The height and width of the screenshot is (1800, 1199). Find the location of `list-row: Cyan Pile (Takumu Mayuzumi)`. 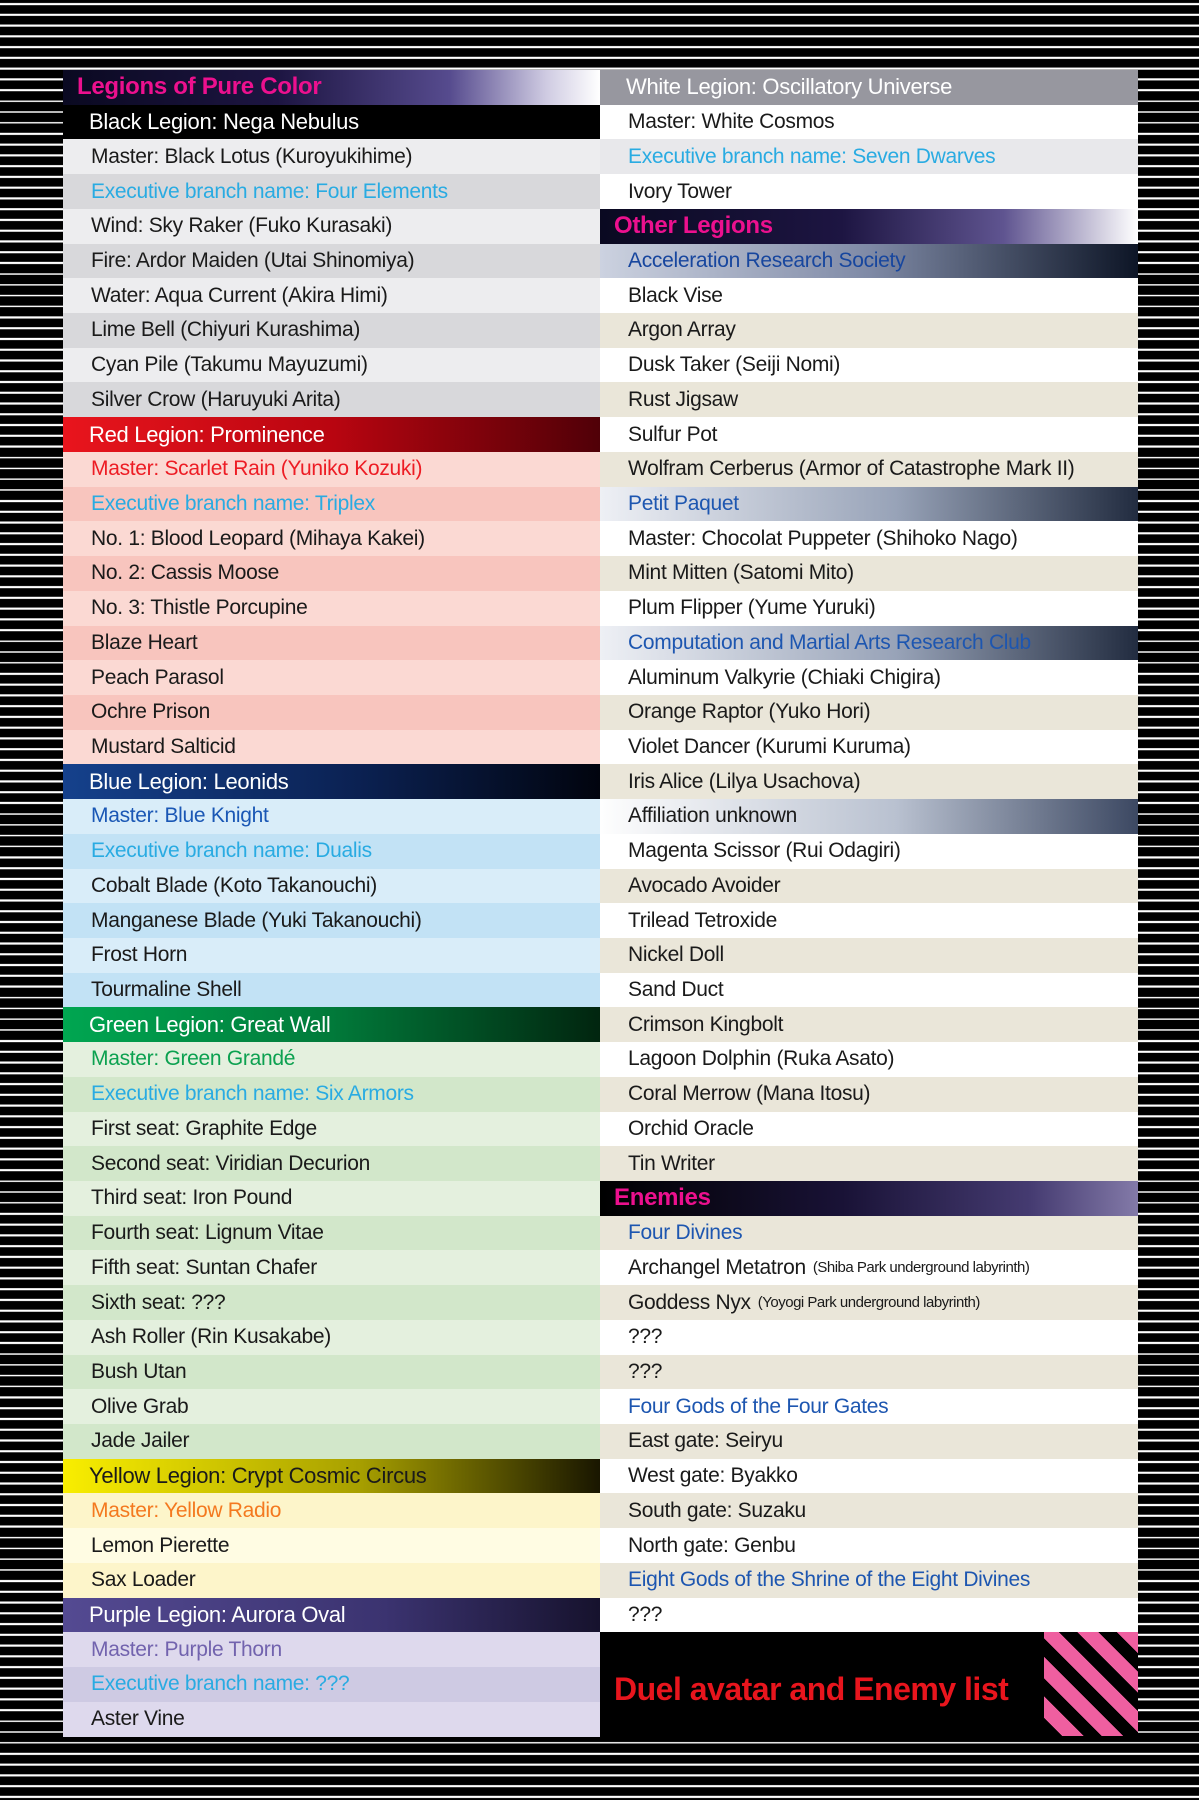

list-row: Cyan Pile (Takumu Mayuzumi) is located at coordinates (331, 365).